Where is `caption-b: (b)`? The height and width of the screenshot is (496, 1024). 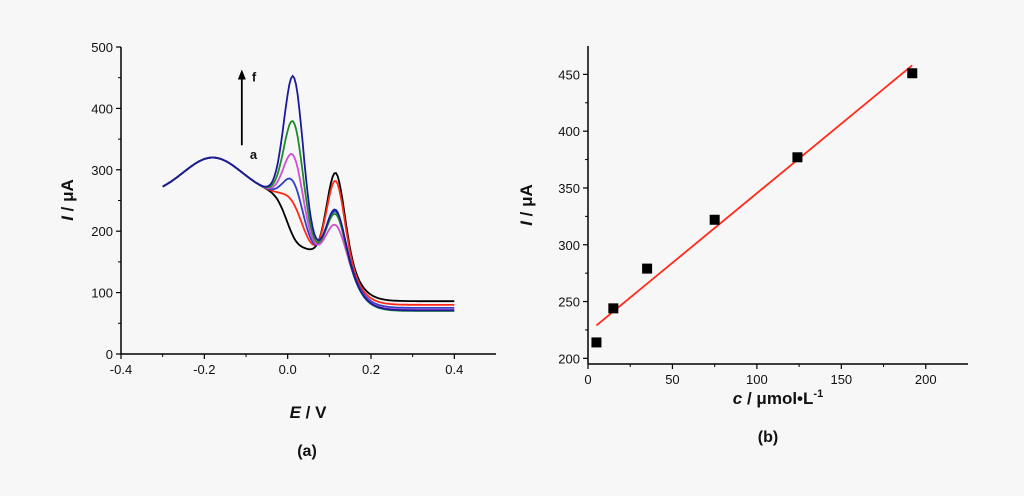
caption-b: (b) is located at coordinates (768, 437).